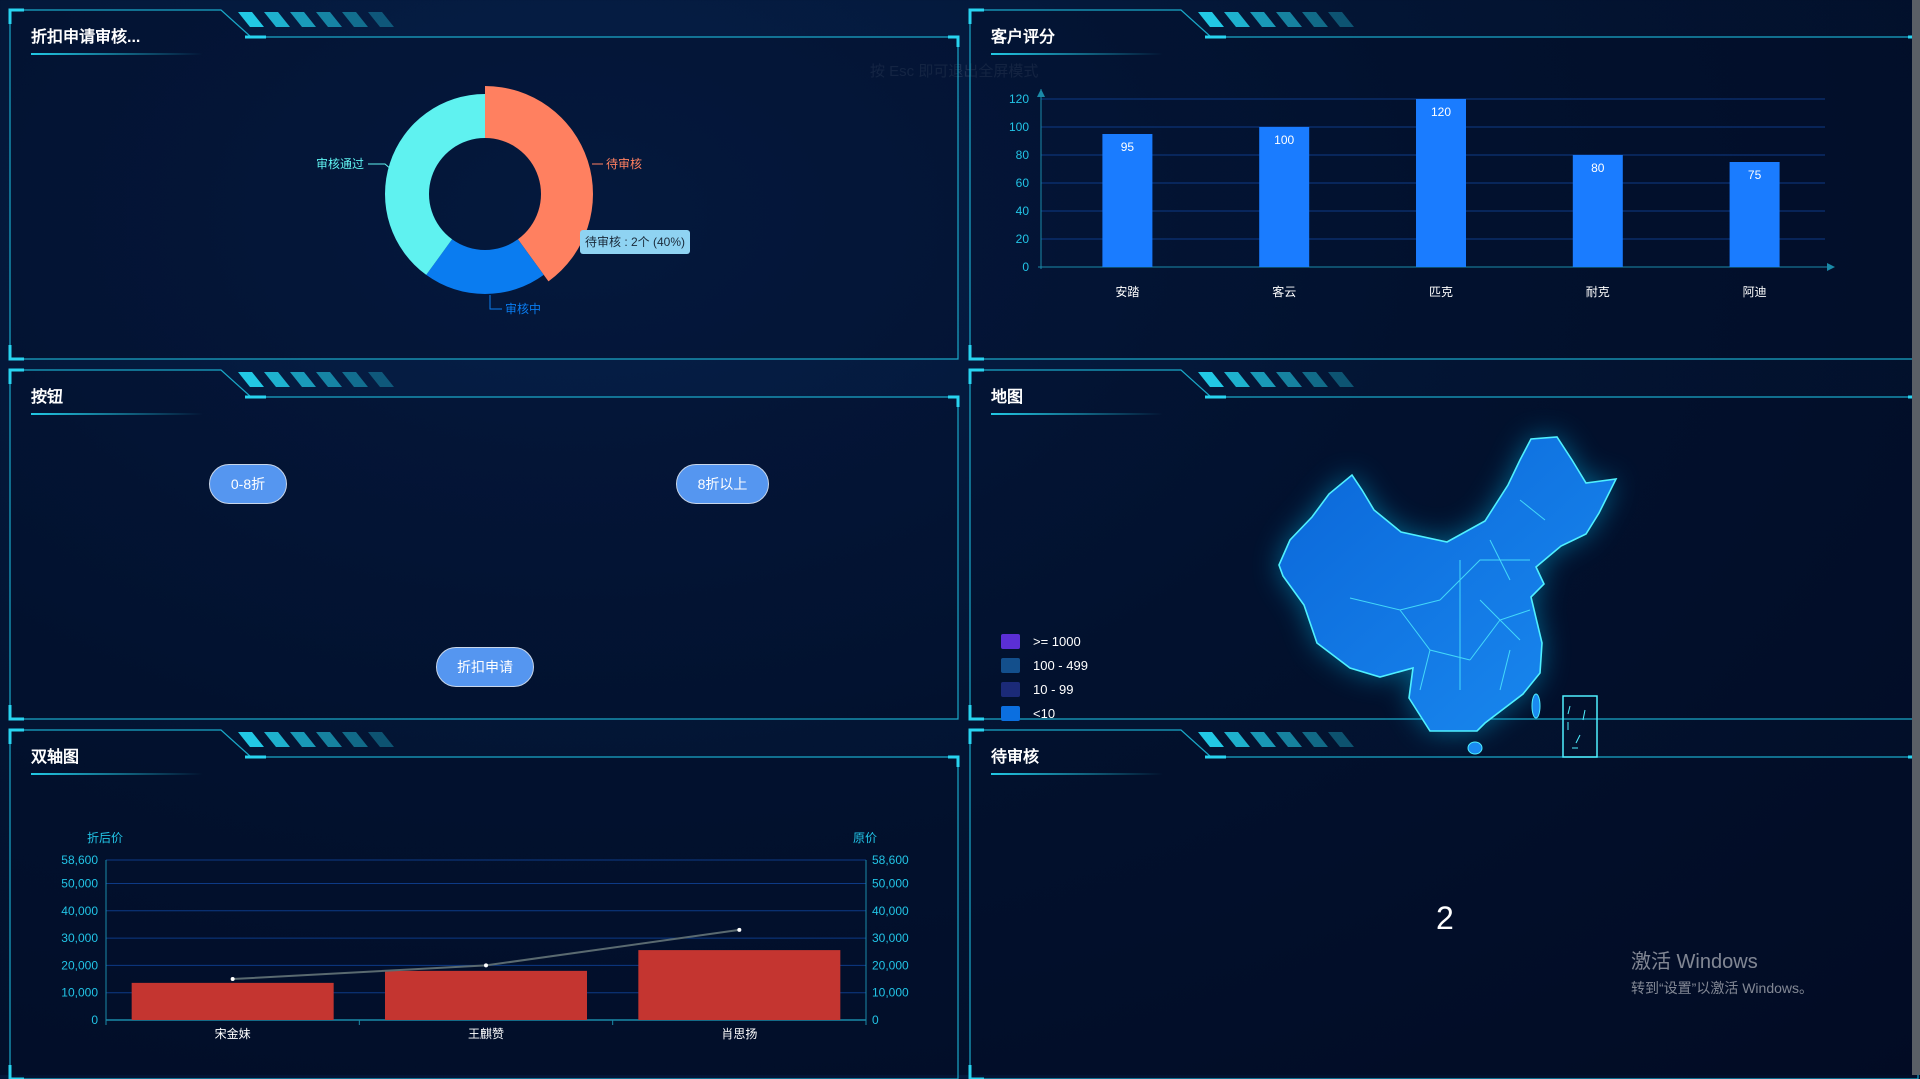 The height and width of the screenshot is (1079, 1920). What do you see at coordinates (1044, 713) in the screenshot?
I see `legend-label: <10` at bounding box center [1044, 713].